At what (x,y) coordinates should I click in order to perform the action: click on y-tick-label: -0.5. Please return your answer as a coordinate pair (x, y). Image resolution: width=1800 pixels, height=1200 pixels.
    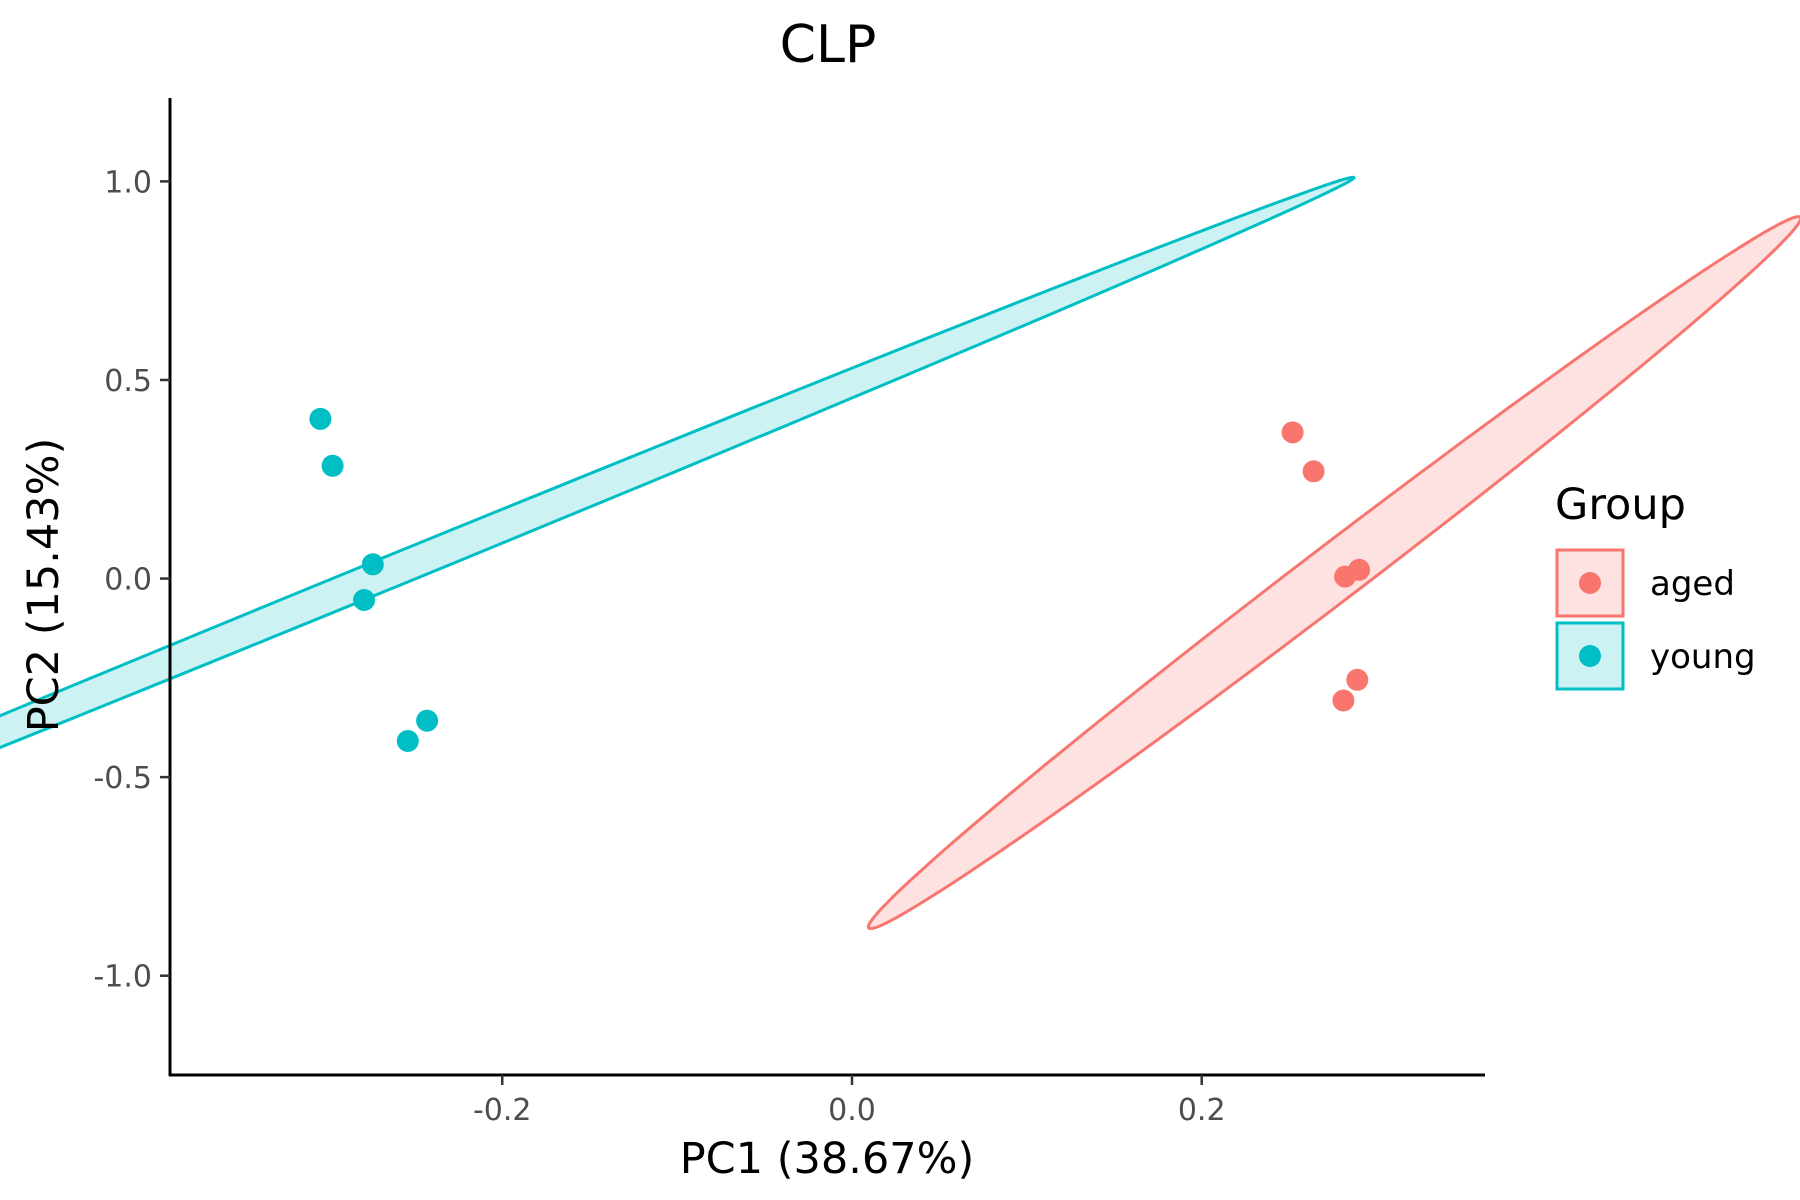
    Looking at the image, I should click on (122, 778).